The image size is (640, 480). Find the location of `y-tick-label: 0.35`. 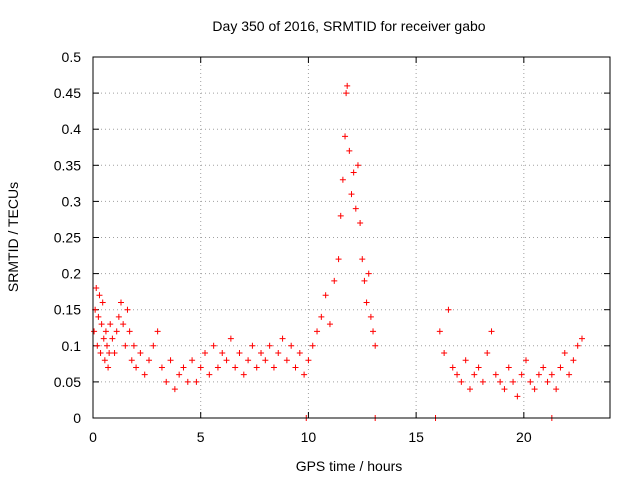

y-tick-label: 0.35 is located at coordinates (67, 165).